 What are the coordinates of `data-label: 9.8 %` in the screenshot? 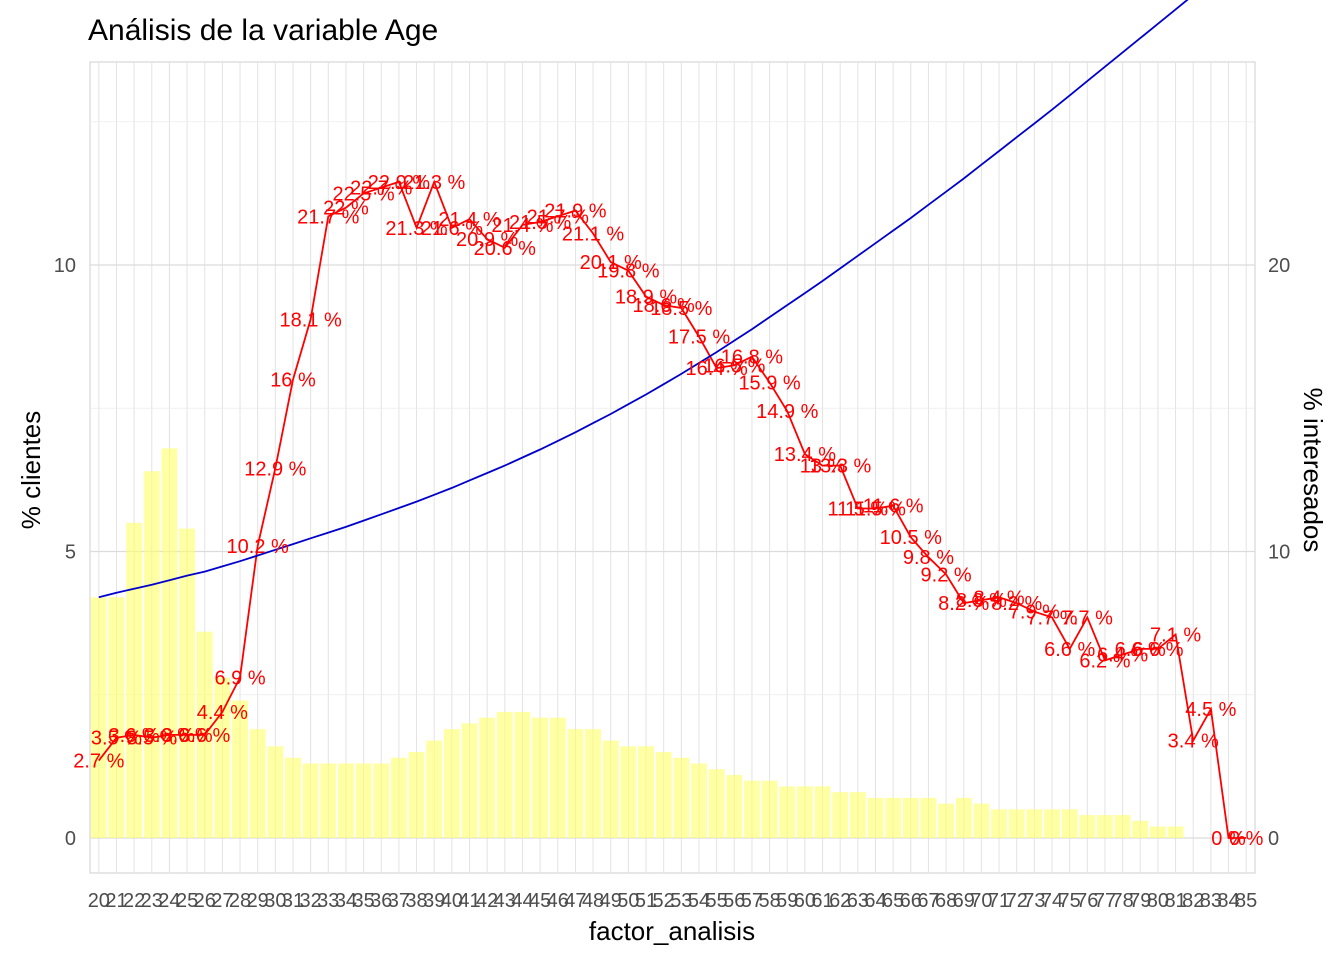 It's located at (928, 558).